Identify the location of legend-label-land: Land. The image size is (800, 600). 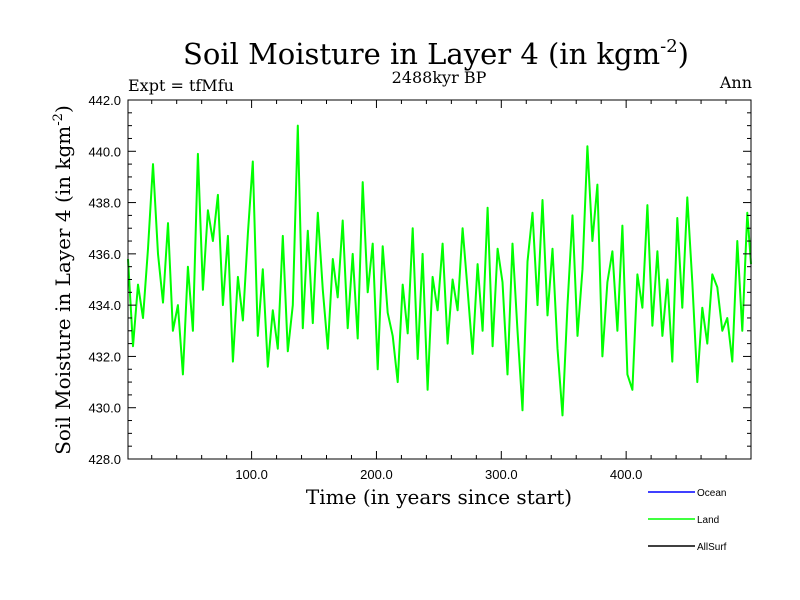
(708, 520).